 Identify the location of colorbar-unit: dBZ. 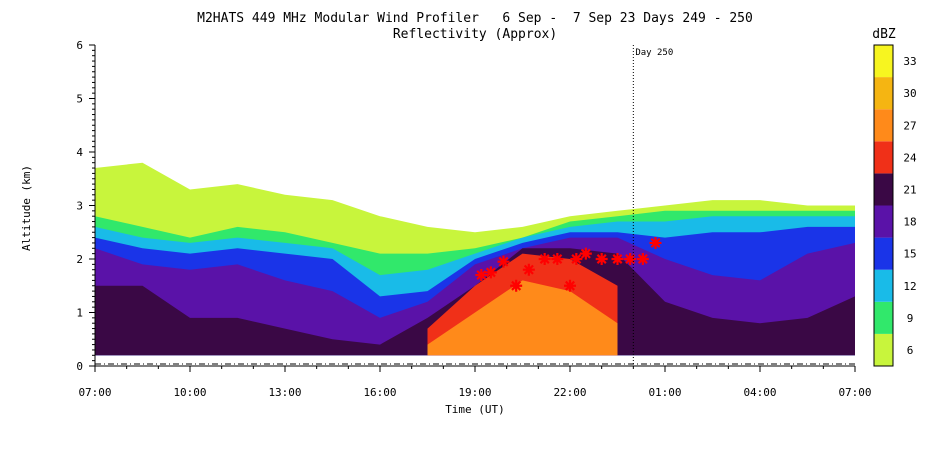
(884, 34).